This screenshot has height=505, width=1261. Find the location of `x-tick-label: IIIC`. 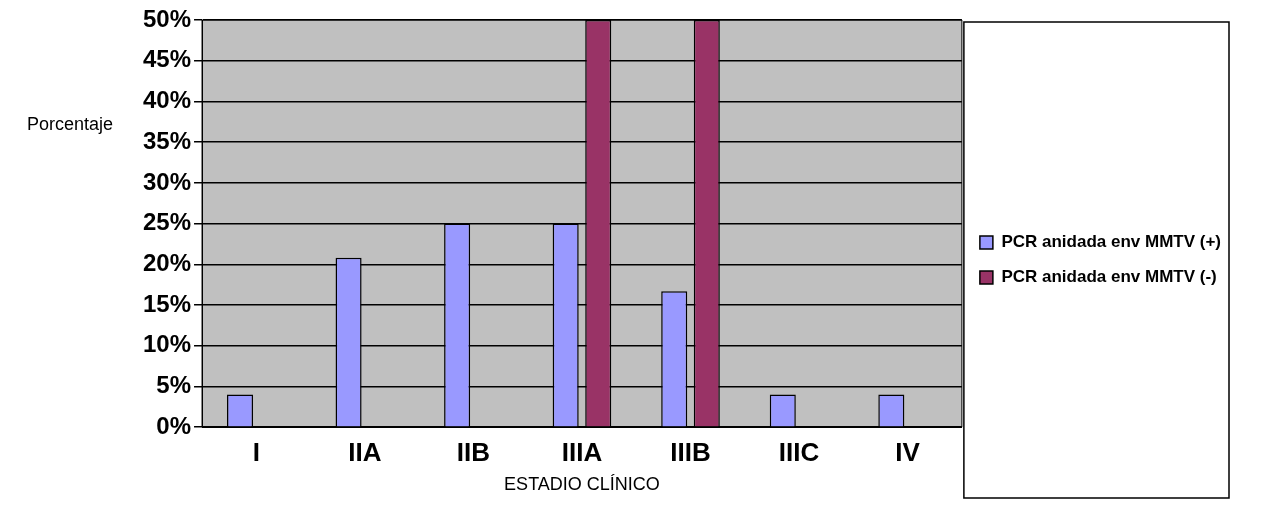

x-tick-label: IIIC is located at coordinates (799, 451).